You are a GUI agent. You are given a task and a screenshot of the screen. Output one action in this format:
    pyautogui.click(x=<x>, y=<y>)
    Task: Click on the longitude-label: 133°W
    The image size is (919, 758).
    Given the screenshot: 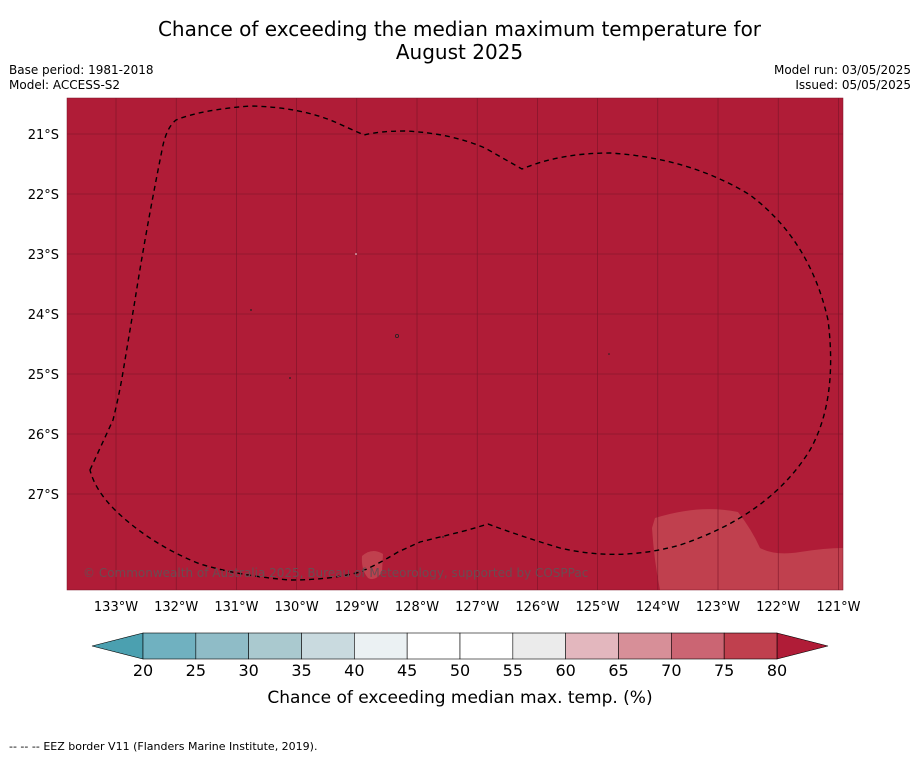 What is the action you would take?
    pyautogui.click(x=116, y=607)
    